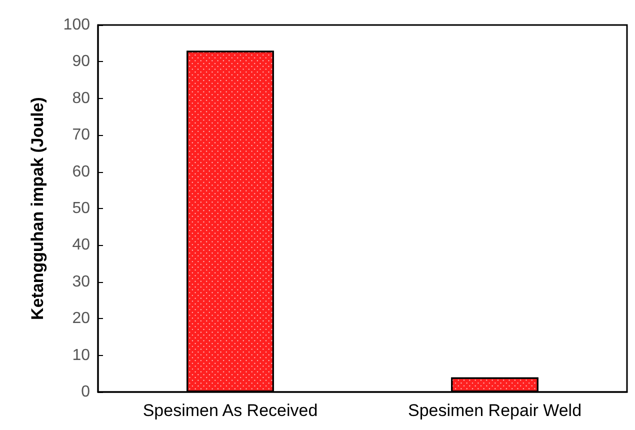 This screenshot has height=430, width=635. Describe the element at coordinates (230, 410) in the screenshot. I see `x-tick-label: Spesimen As Received` at that location.